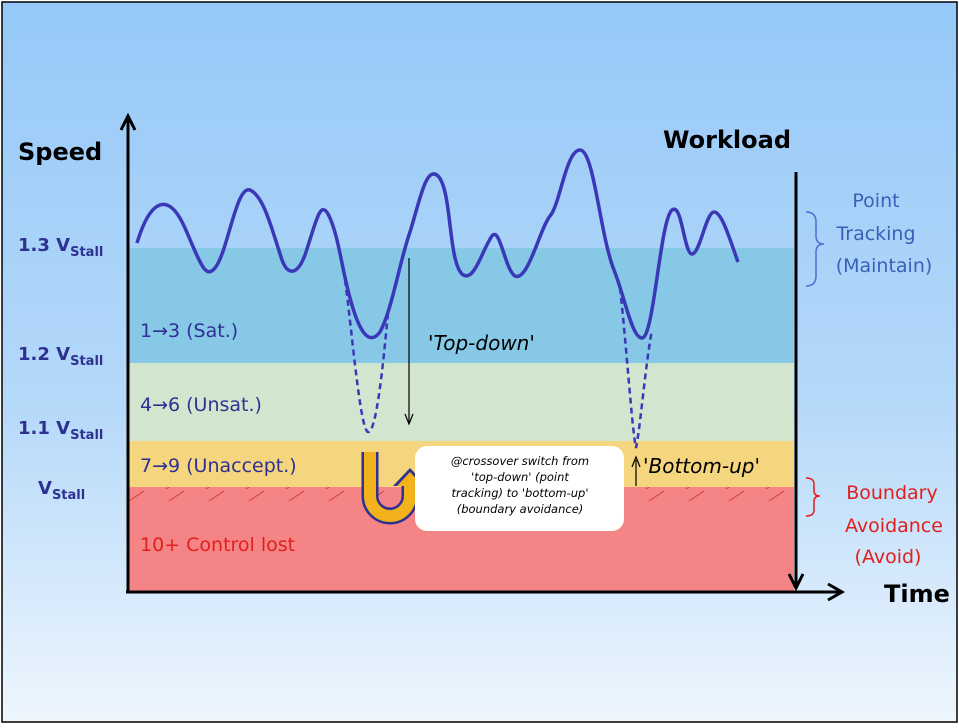 This screenshot has height=728, width=959. I want to click on crossover-text-4: (boundary avoidance), so click(520, 509).